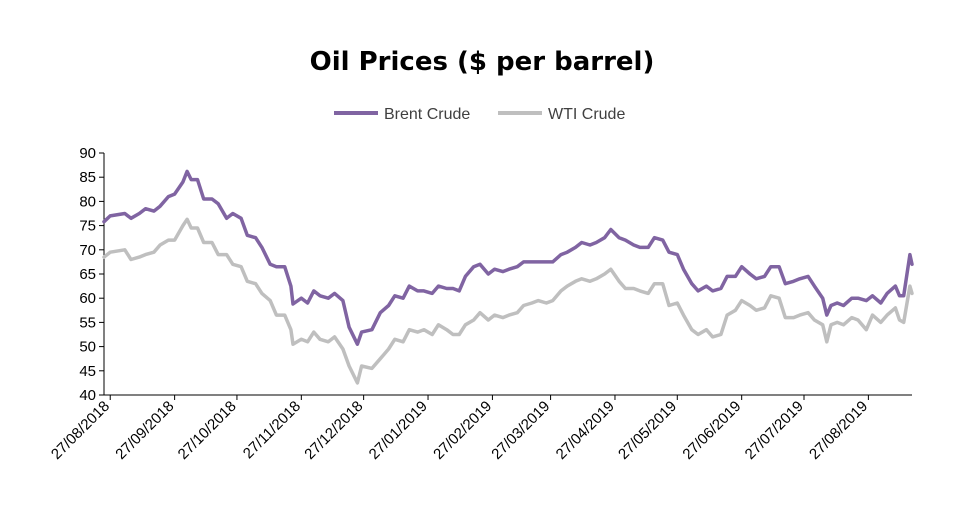  What do you see at coordinates (398, 430) in the screenshot?
I see `x-tick-label: 27/01/2019` at bounding box center [398, 430].